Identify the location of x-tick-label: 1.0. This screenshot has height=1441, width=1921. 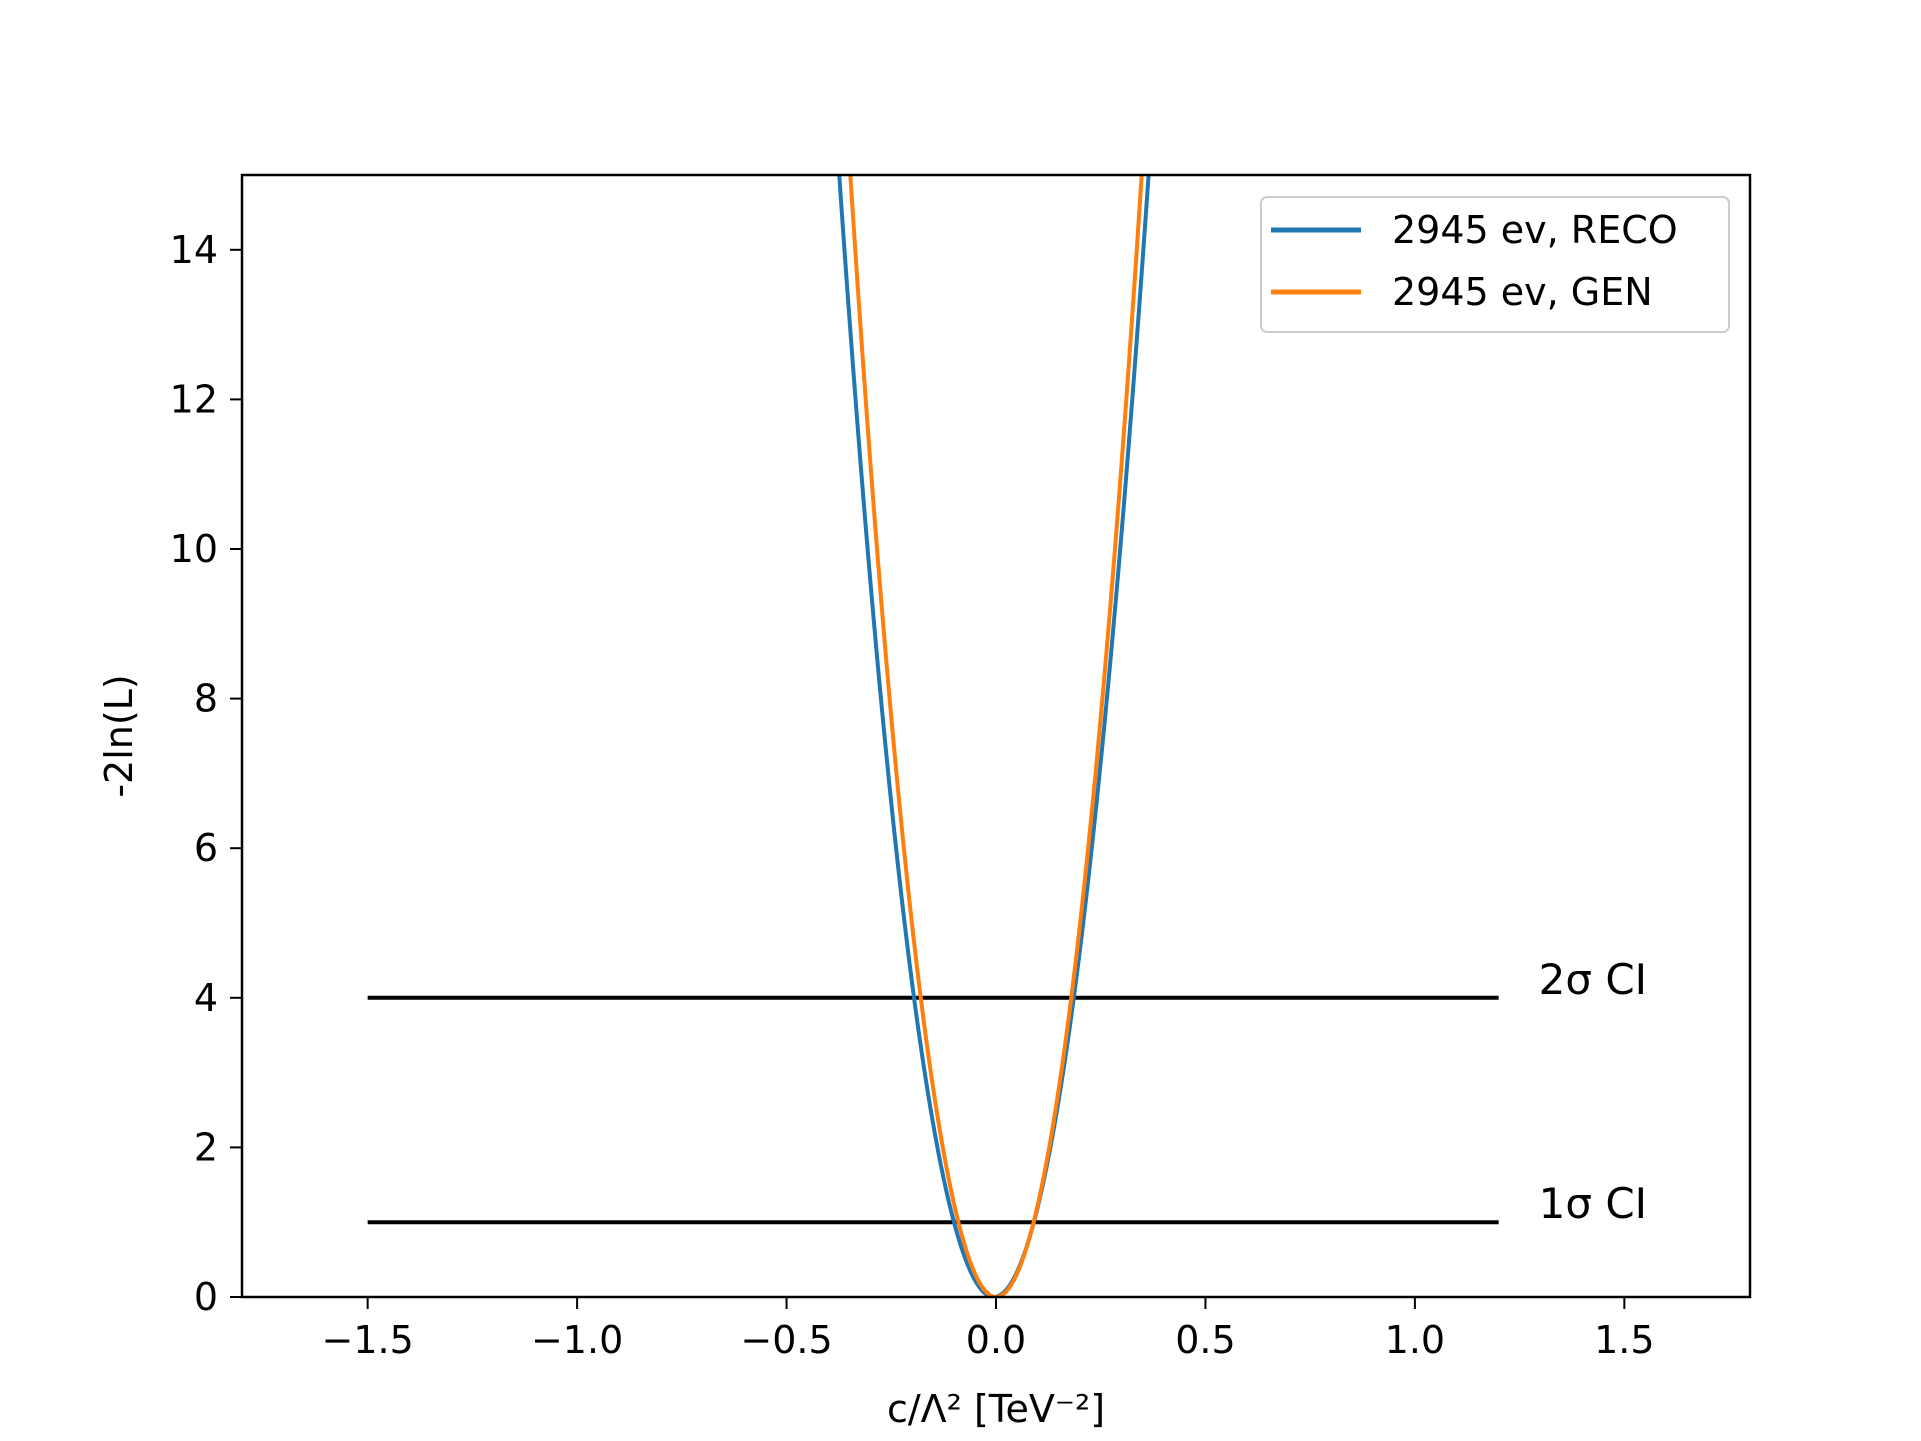
(1415, 1340).